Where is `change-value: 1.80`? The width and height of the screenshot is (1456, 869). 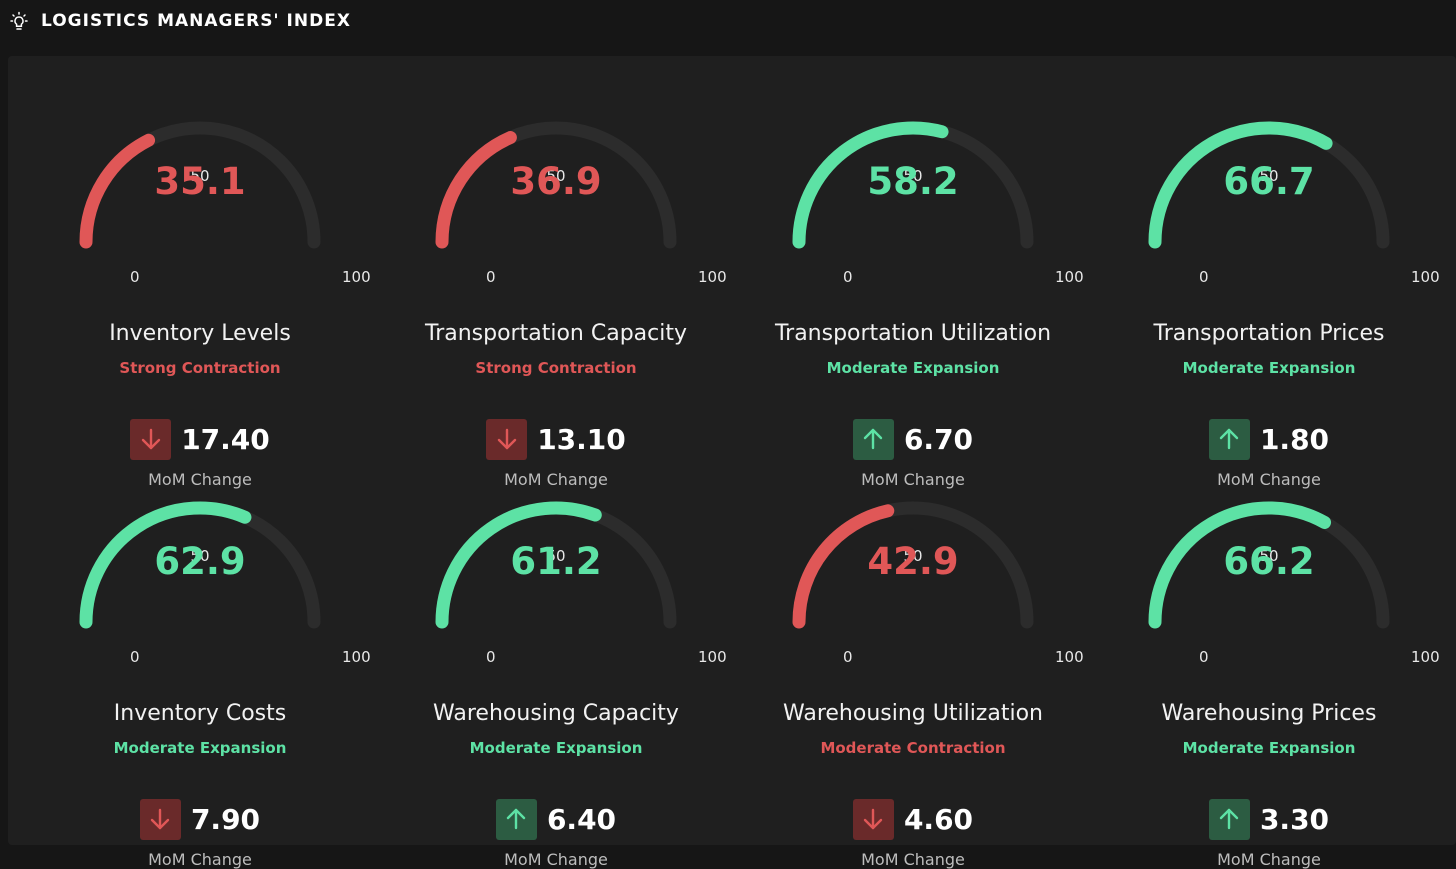 change-value: 1.80 is located at coordinates (1294, 439).